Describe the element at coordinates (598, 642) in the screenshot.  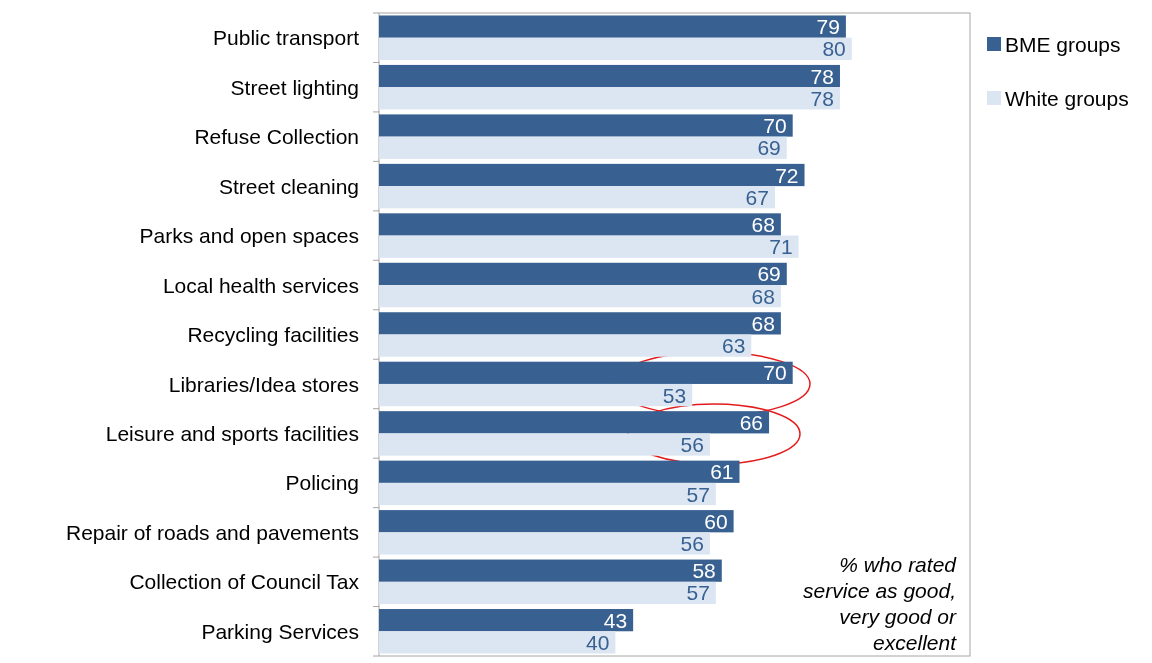
I see `data-label: 40` at that location.